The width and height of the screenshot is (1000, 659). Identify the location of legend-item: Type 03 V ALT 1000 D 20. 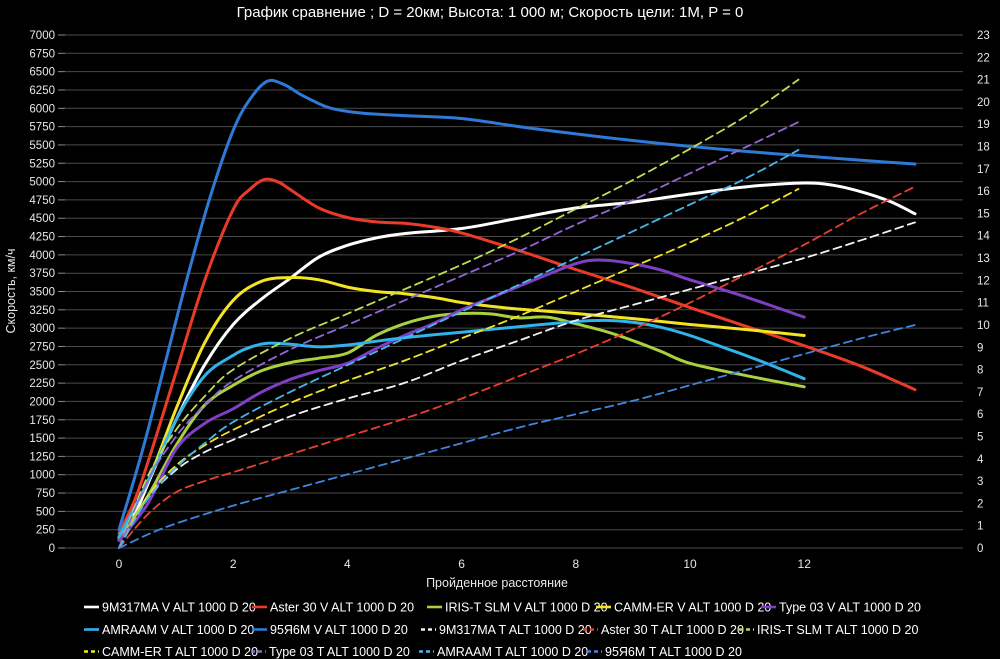
(841, 608).